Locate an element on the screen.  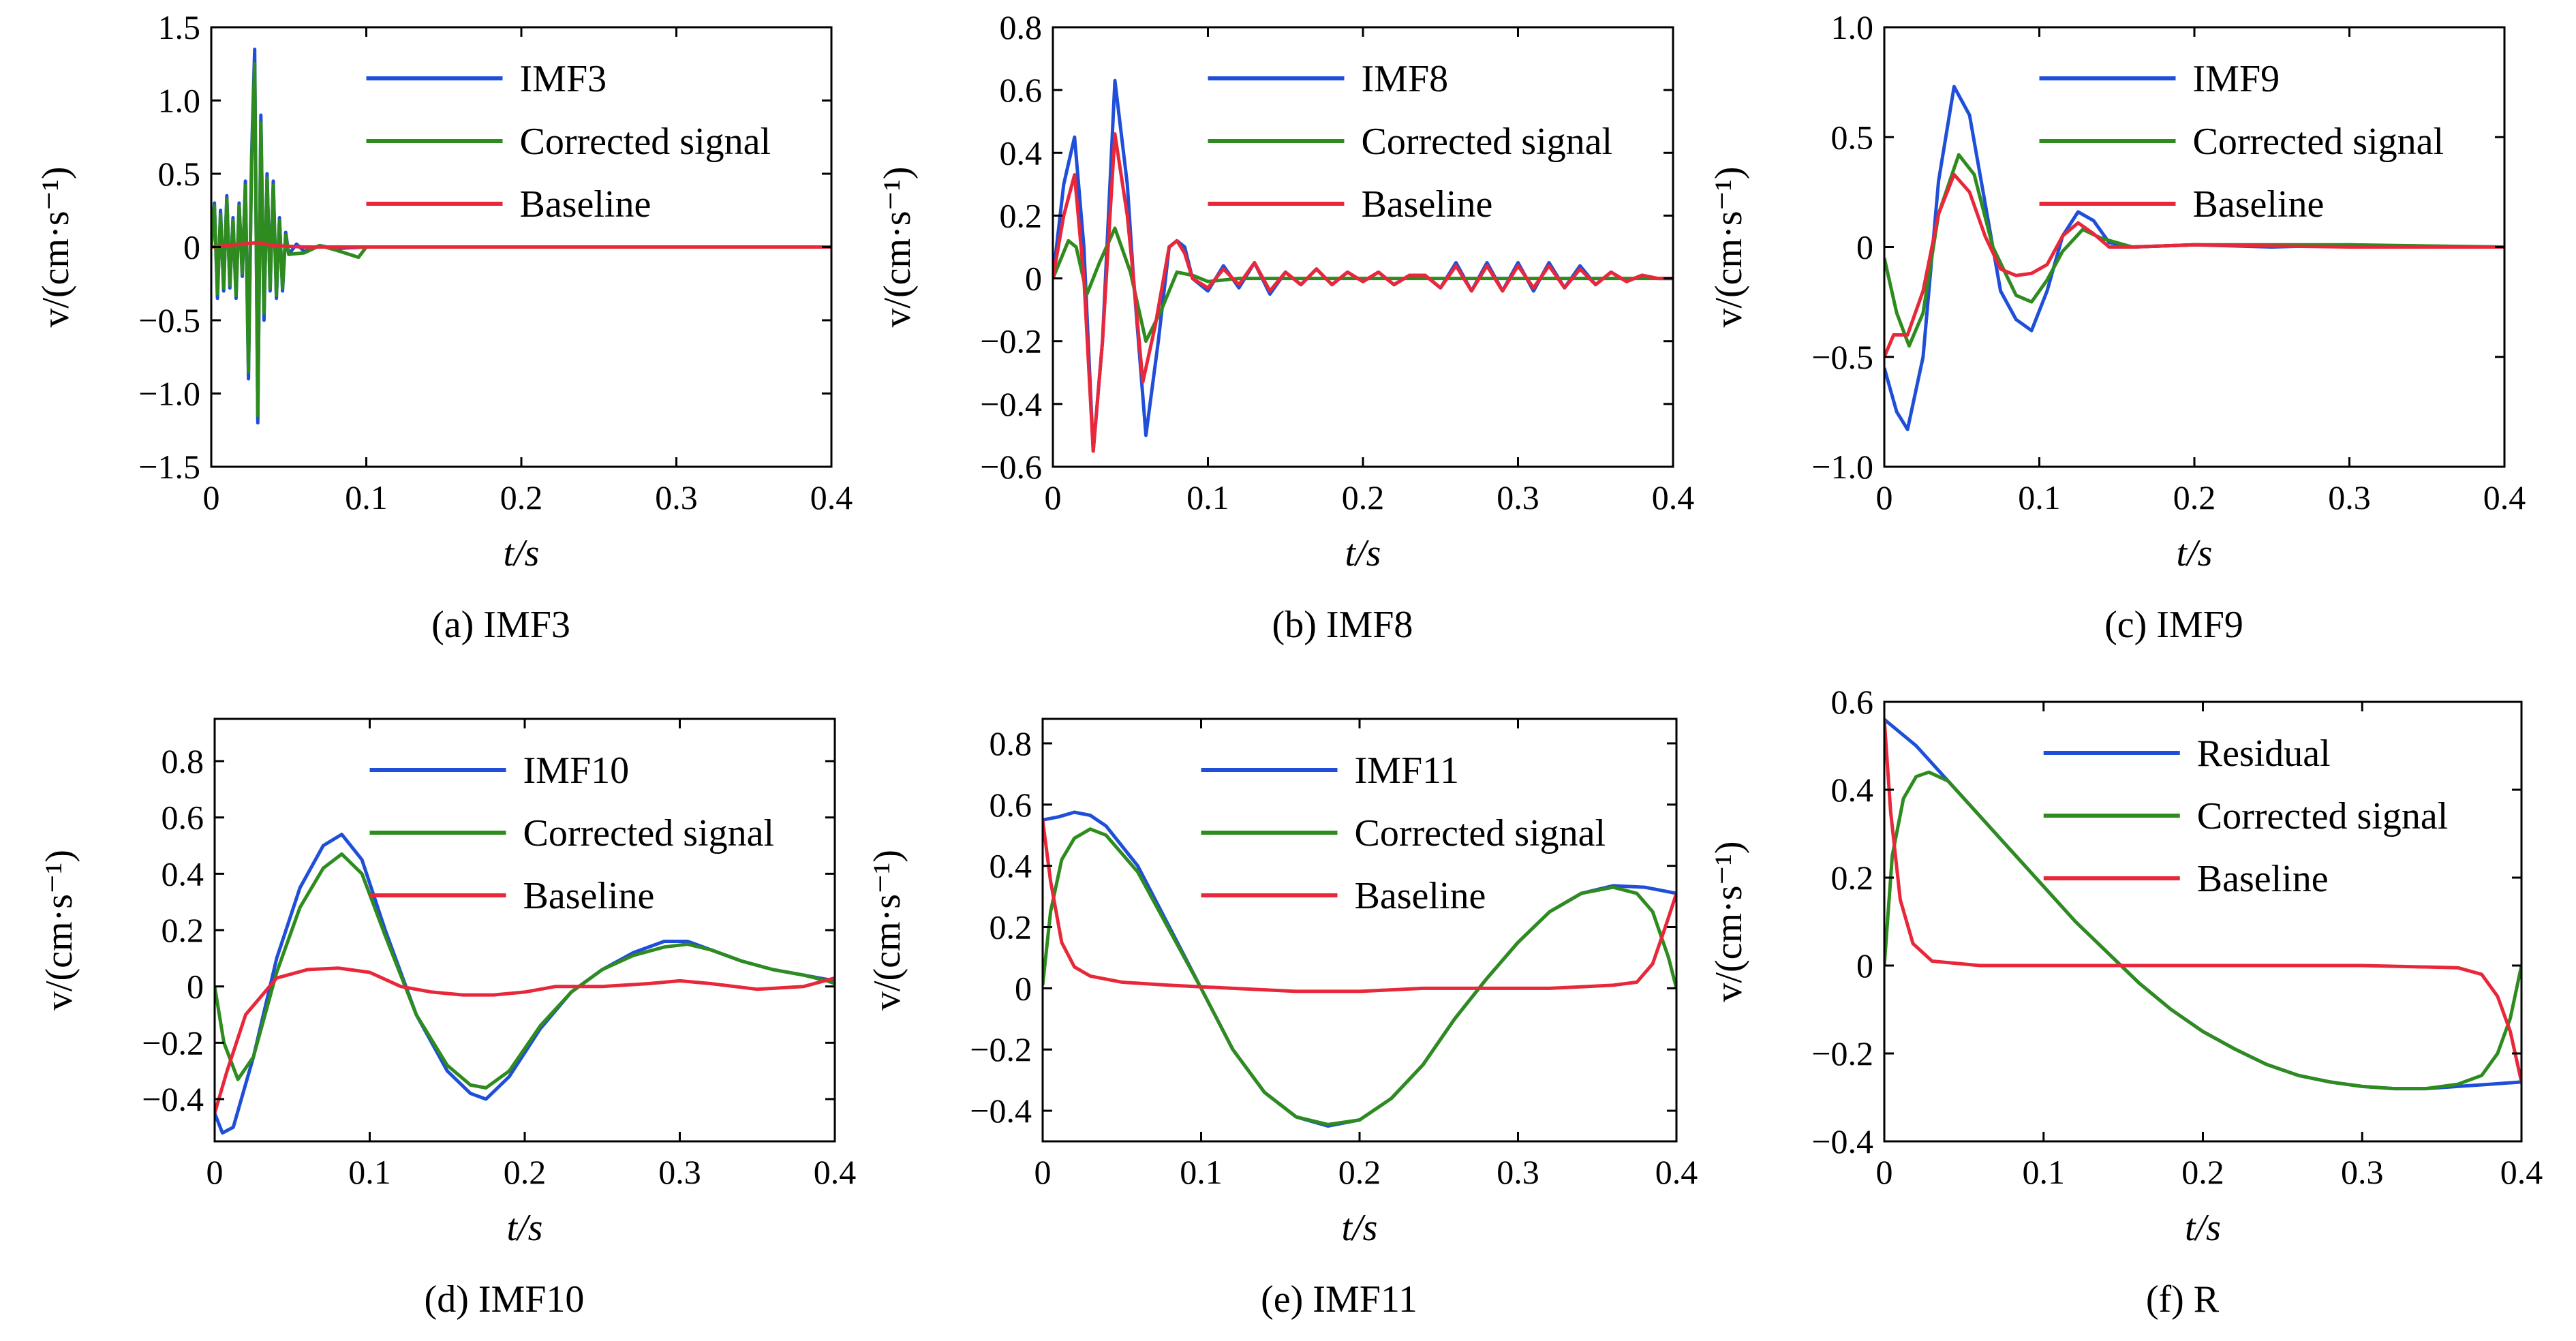
legend-entry: Residual is located at coordinates (2264, 754).